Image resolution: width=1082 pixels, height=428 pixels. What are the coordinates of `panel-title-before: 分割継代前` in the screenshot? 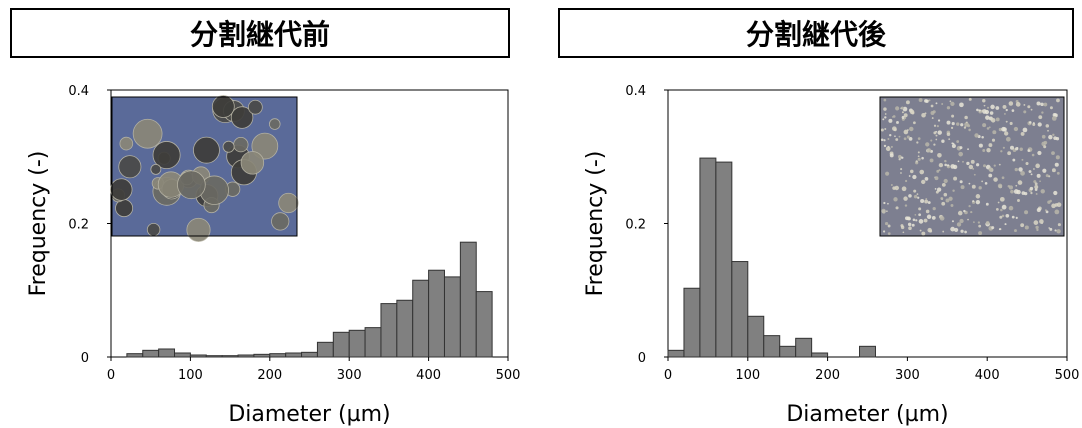 It's located at (260, 33).